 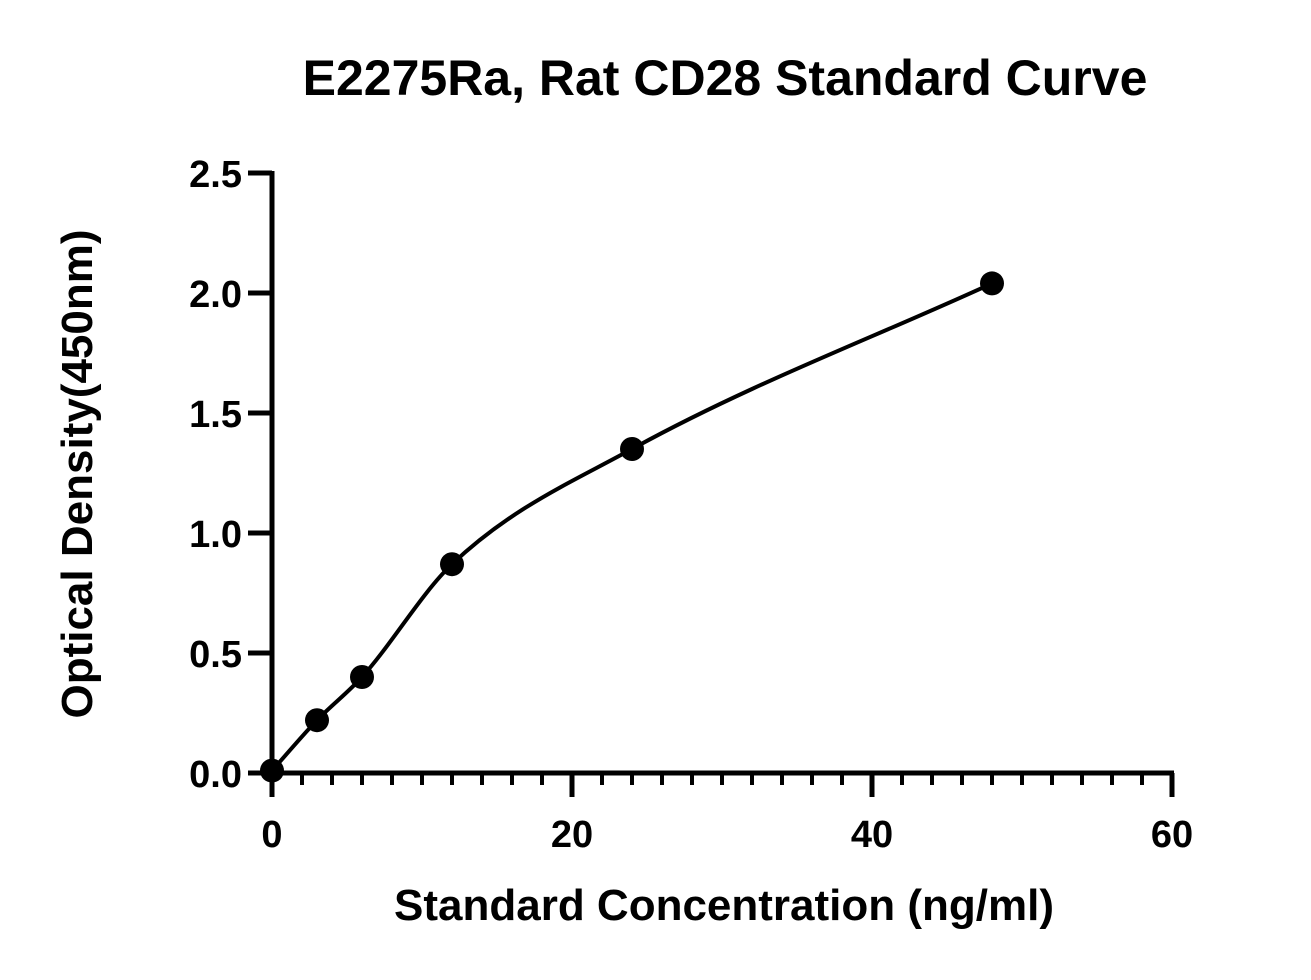 What do you see at coordinates (215, 775) in the screenshot?
I see `y-tick-label: 0.0` at bounding box center [215, 775].